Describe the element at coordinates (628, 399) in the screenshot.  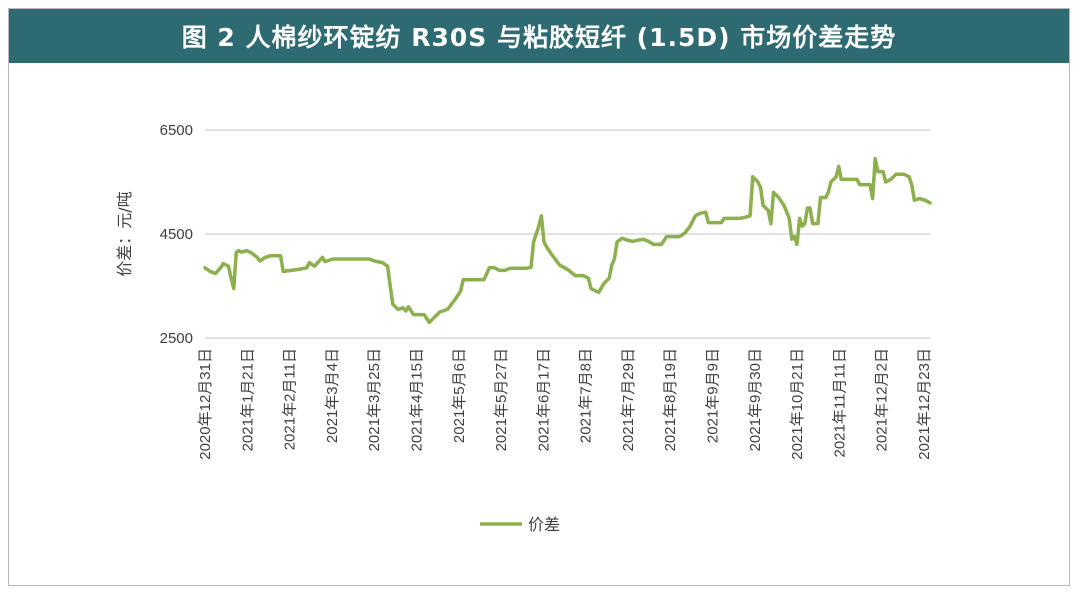
I see `x-tick-label: 2021年7月29日` at that location.